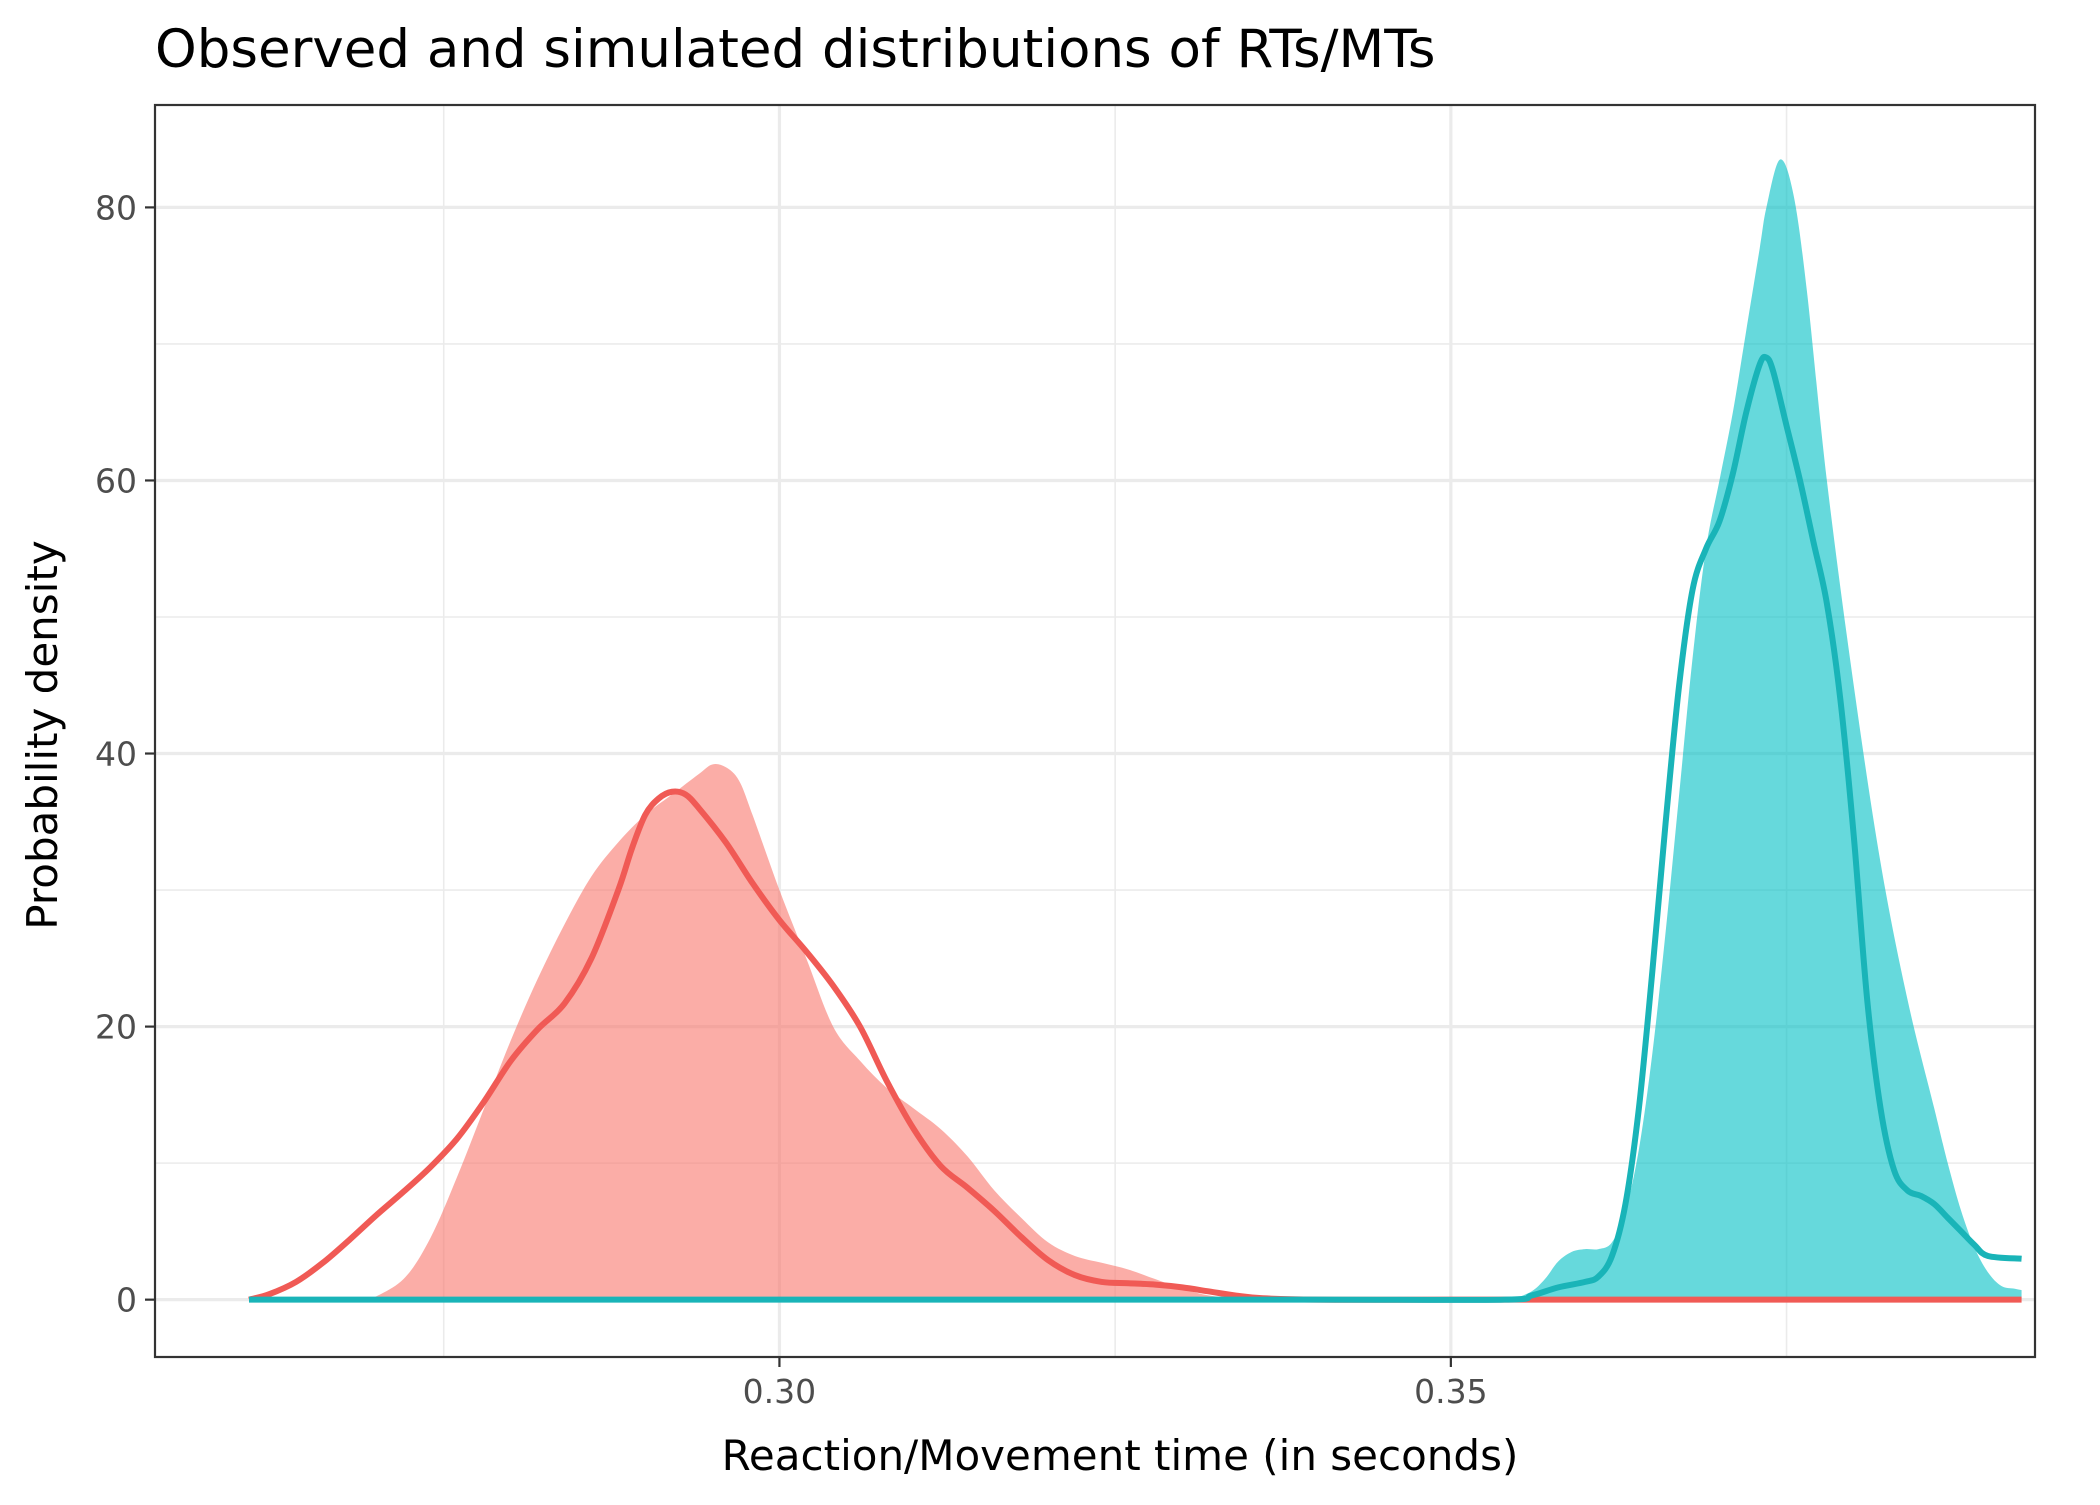 The image size is (2100, 1505). I want to click on y-tick-label: 60, so click(116, 480).